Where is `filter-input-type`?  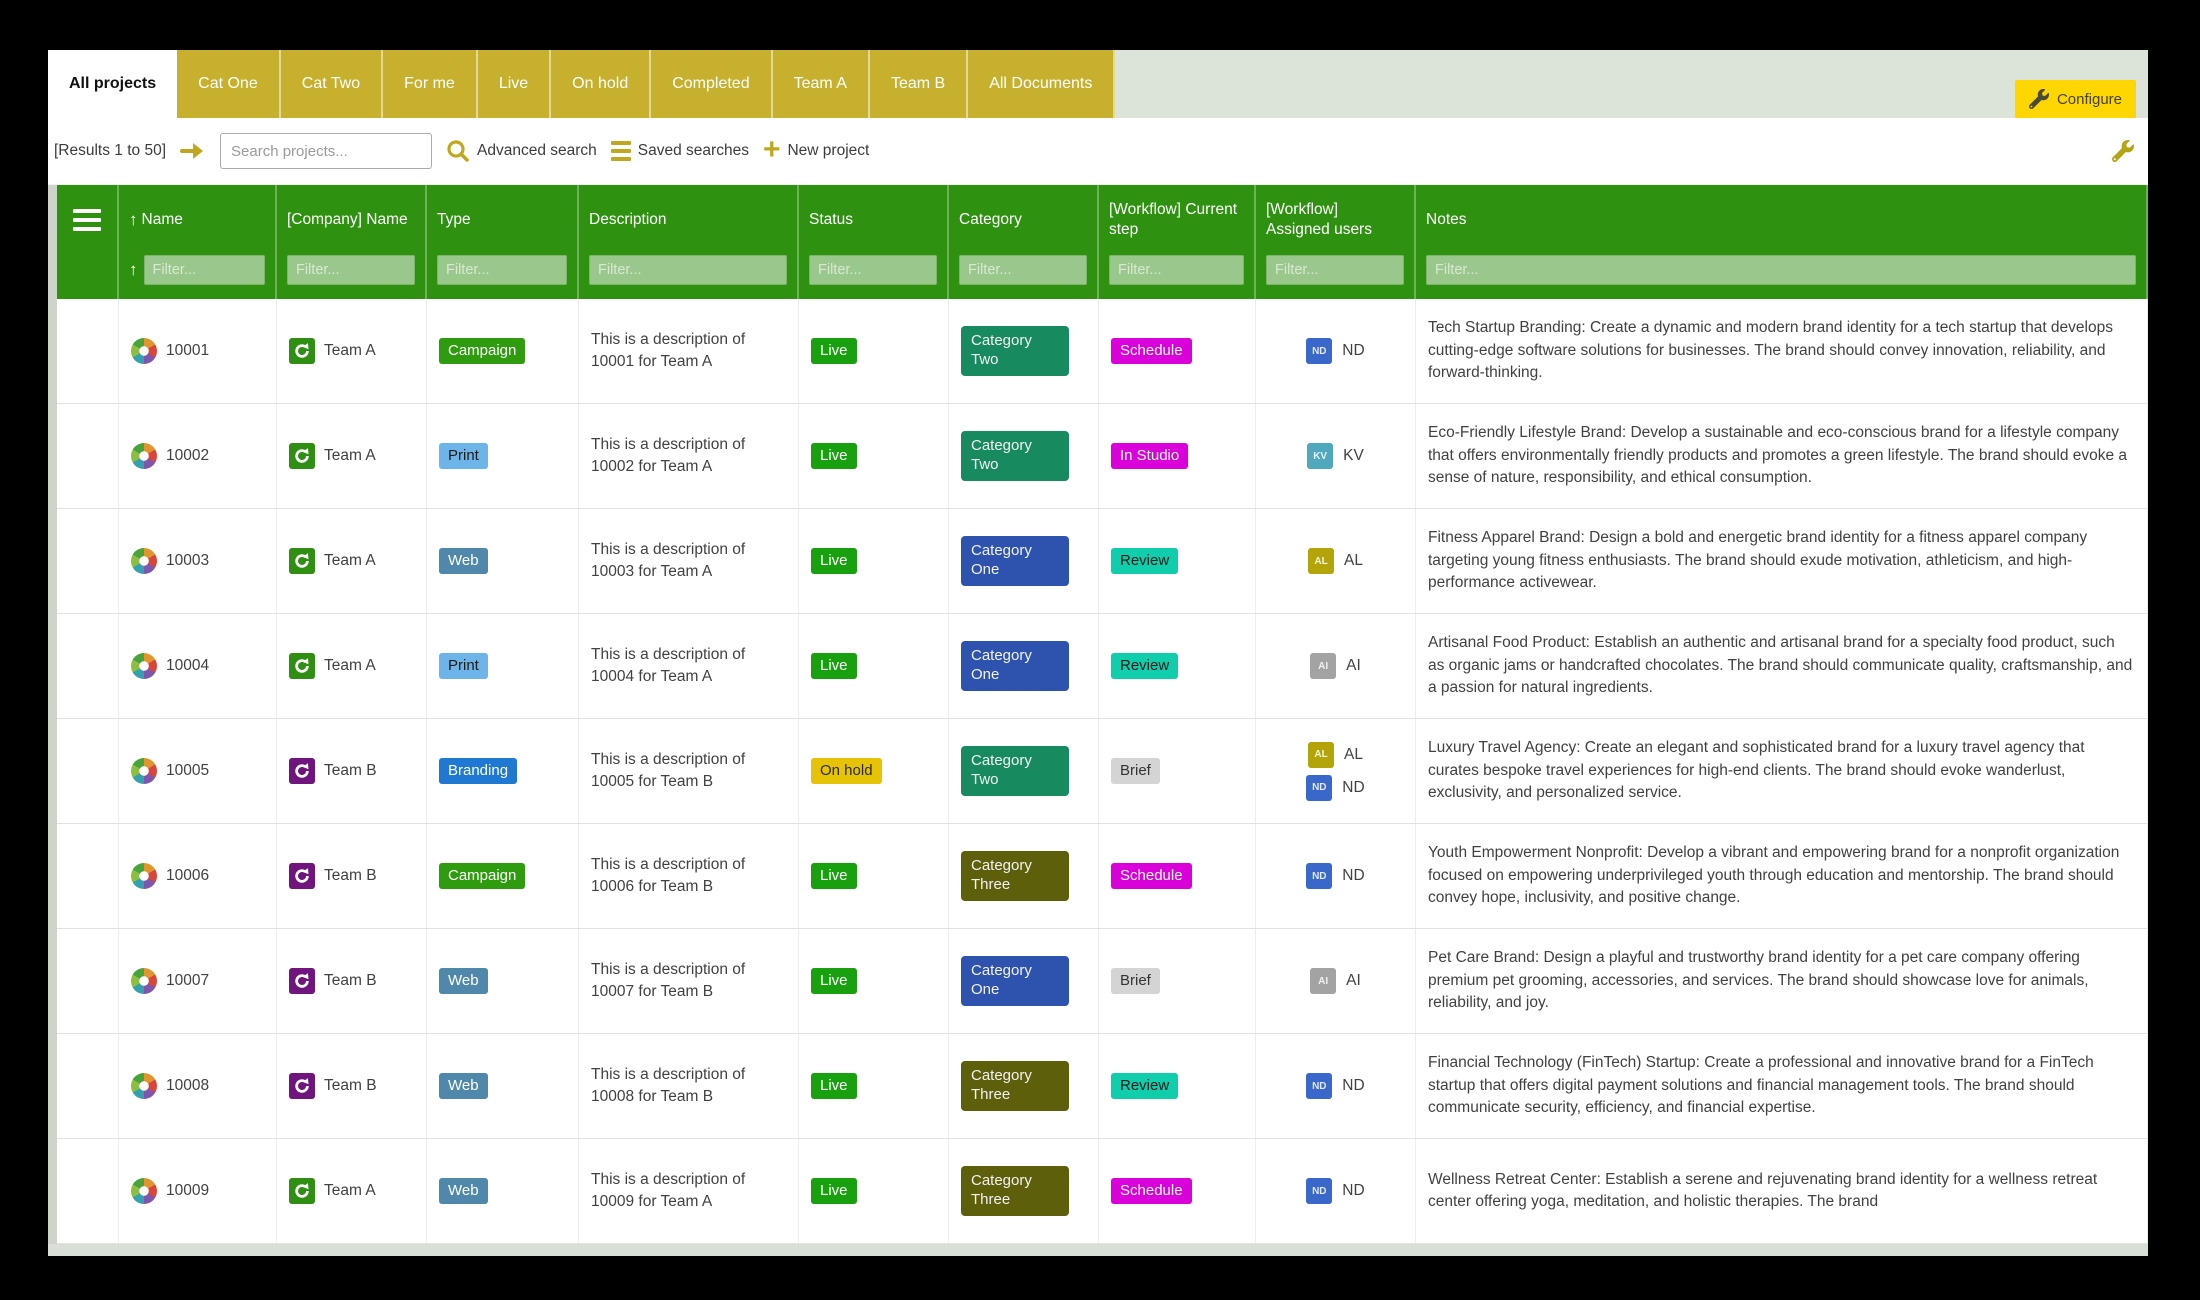 filter-input-type is located at coordinates (502, 270).